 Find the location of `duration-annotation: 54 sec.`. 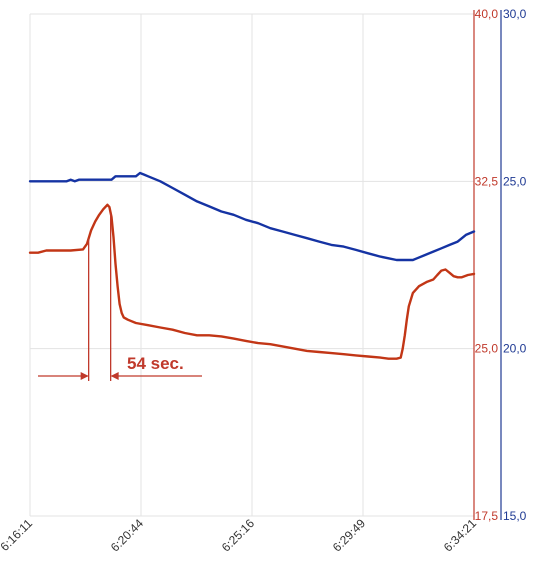

duration-annotation: 54 sec. is located at coordinates (120, 297).